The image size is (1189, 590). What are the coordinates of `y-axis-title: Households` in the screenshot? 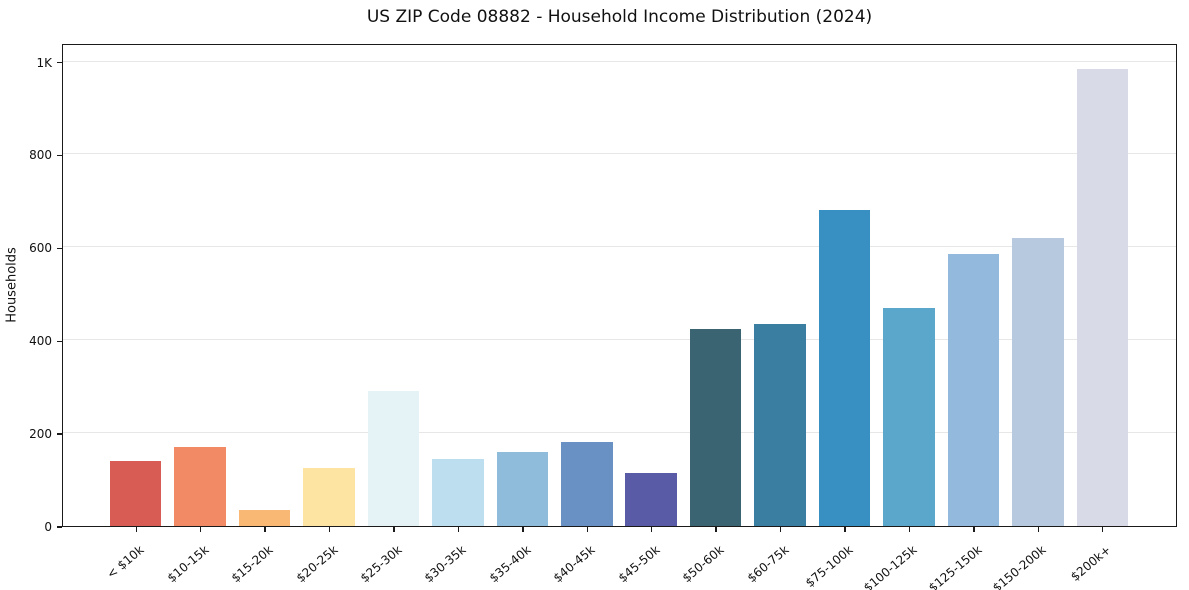 It's located at (12, 285).